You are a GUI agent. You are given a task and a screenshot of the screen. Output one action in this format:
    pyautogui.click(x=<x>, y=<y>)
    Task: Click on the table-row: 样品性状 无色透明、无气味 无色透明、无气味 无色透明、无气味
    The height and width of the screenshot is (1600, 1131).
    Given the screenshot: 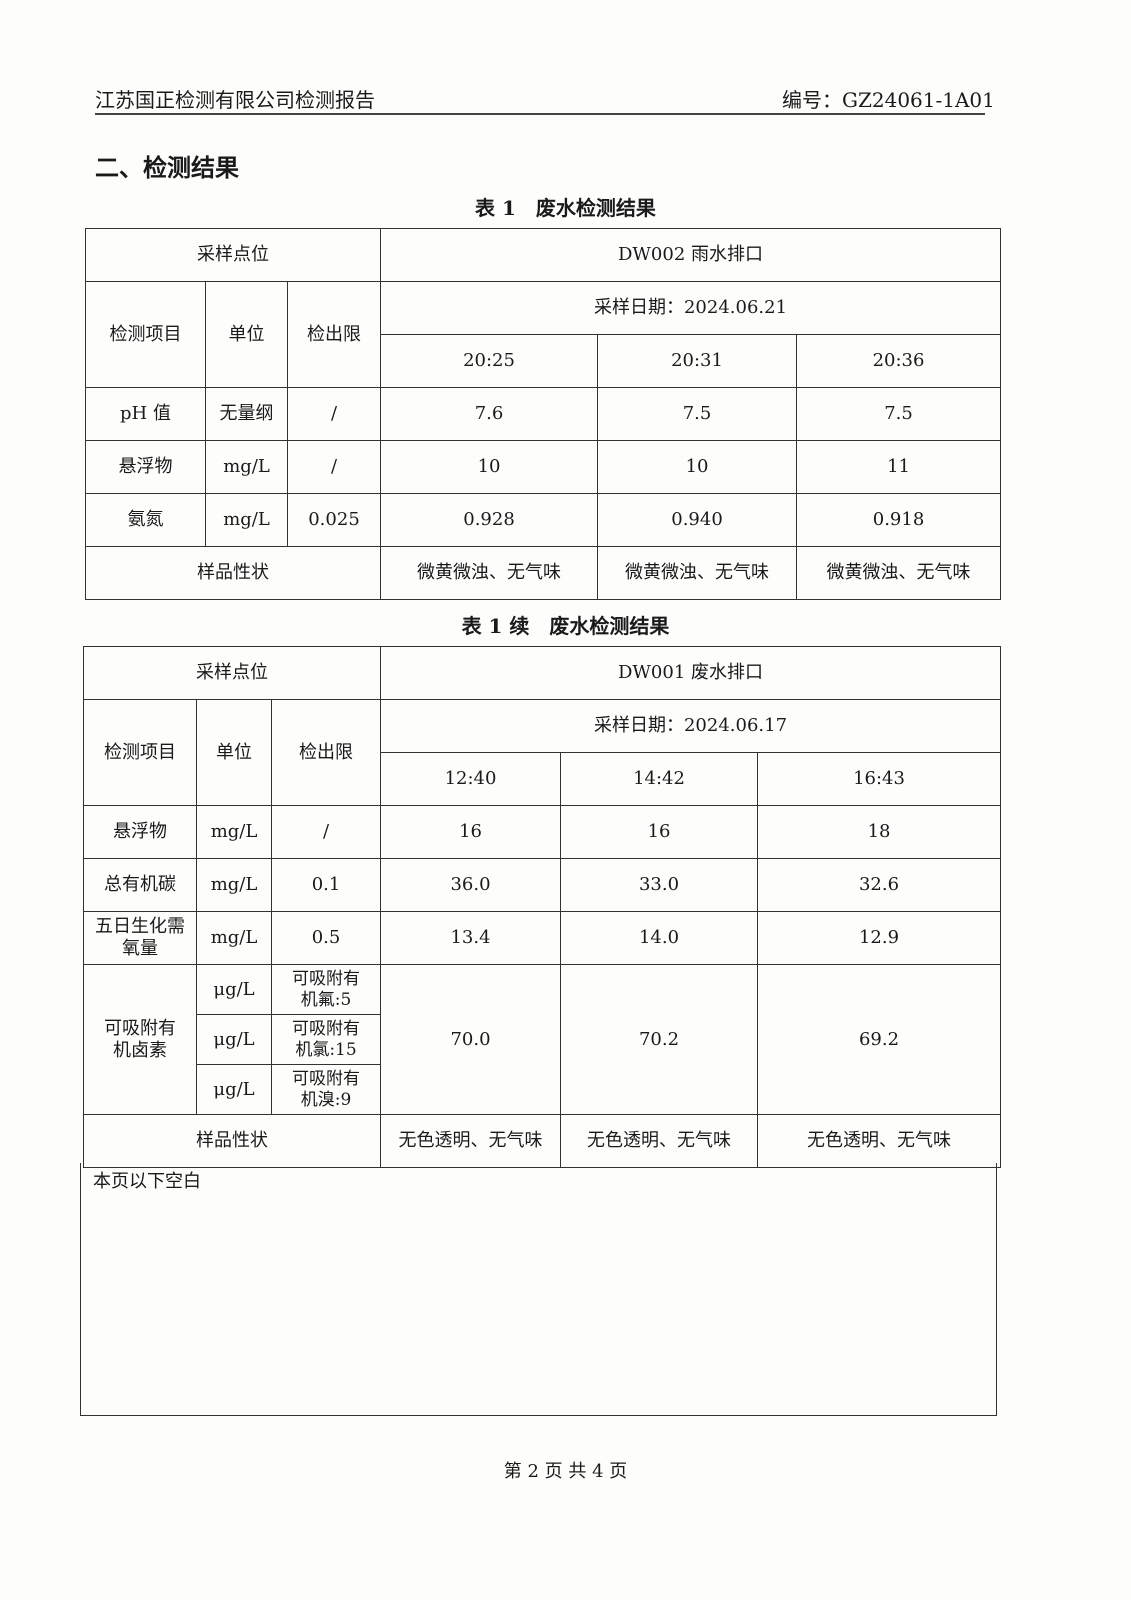 What is the action you would take?
    pyautogui.click(x=542, y=1141)
    